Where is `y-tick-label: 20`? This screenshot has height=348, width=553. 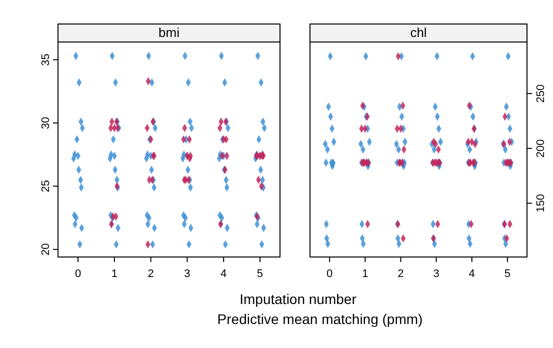
y-tick-label: 20 is located at coordinates (46, 249).